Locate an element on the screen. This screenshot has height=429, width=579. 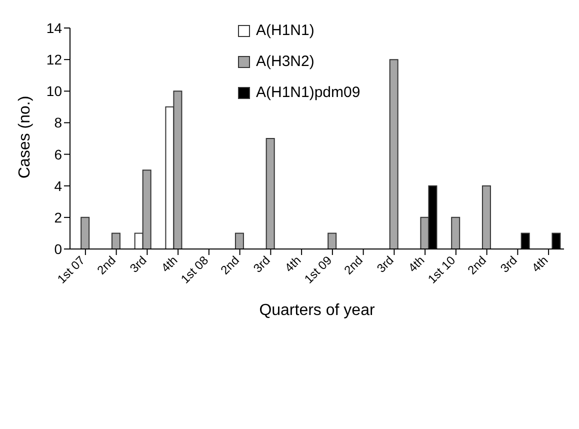
x-axis-title: Quarters of year is located at coordinates (317, 310).